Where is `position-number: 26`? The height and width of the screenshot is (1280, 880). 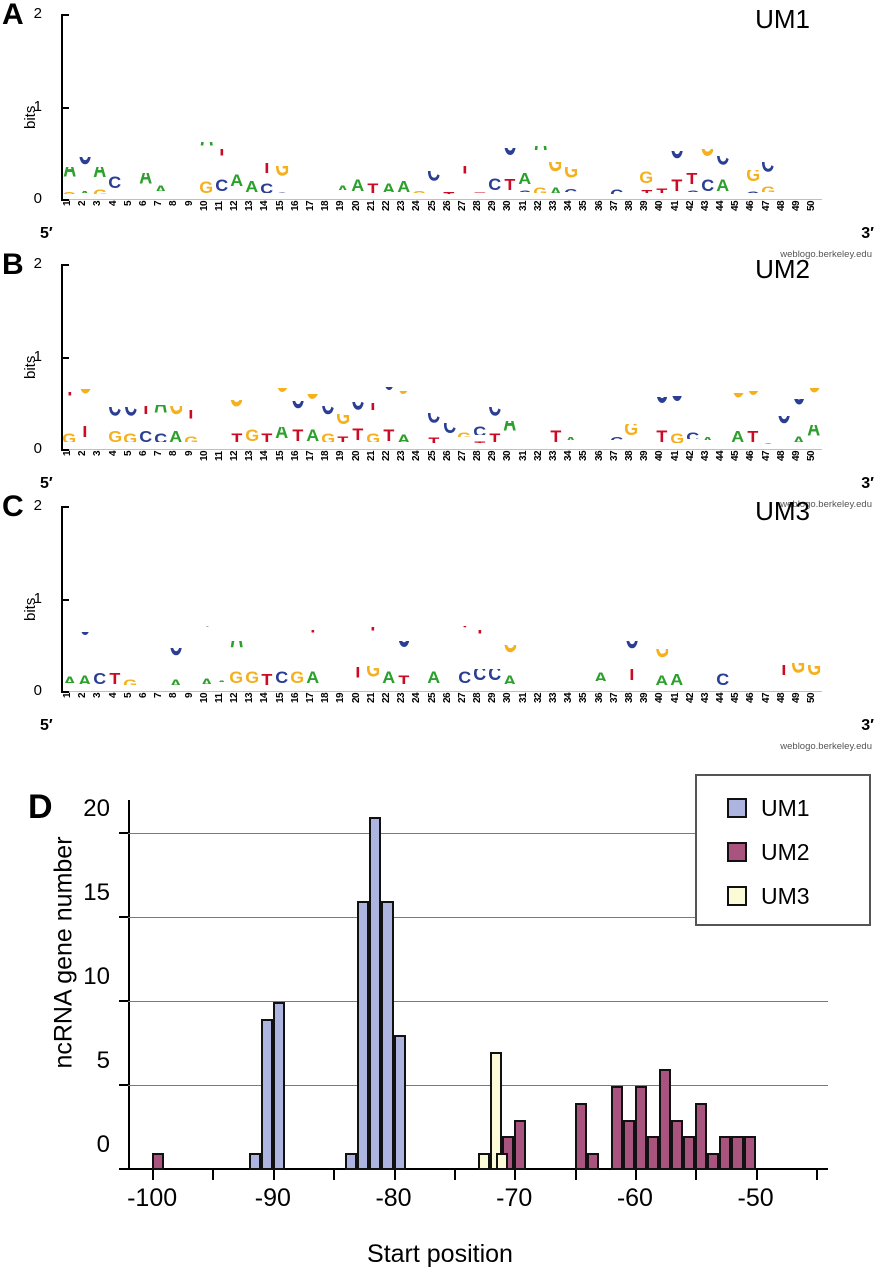
position-number: 26 is located at coordinates (447, 698).